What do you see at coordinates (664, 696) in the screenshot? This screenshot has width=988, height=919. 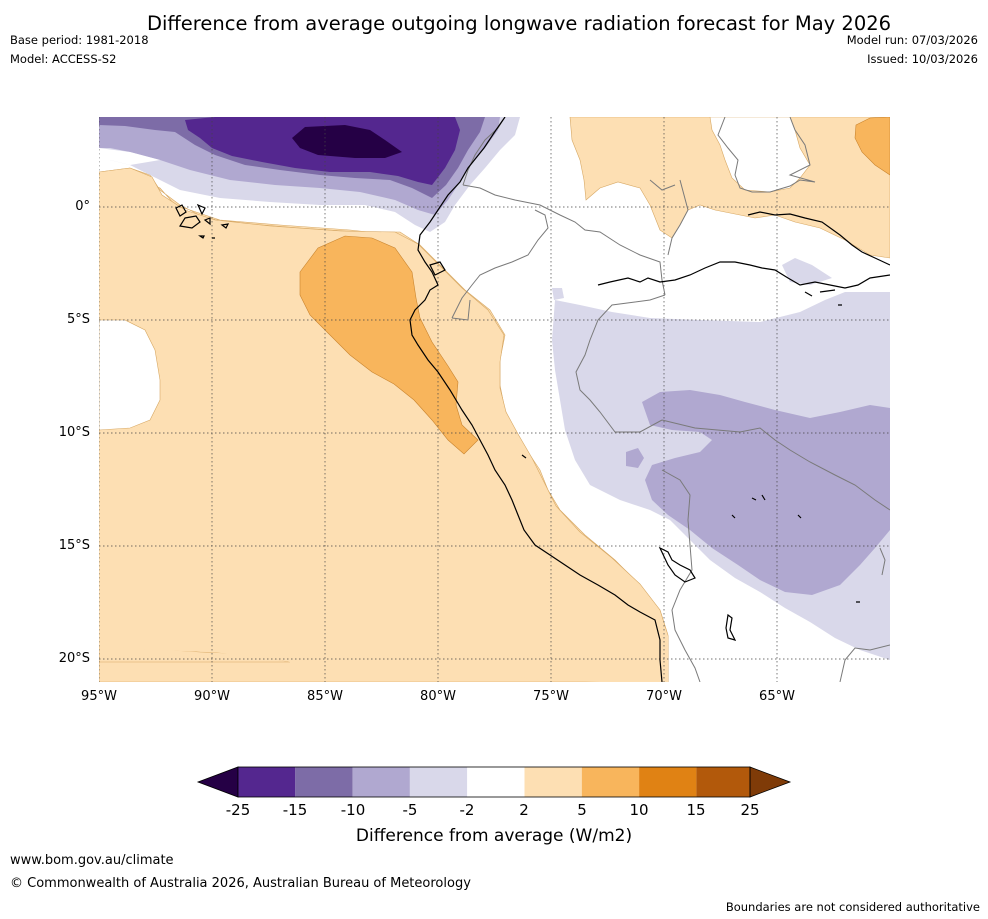 I see `lon-label: 70°W` at bounding box center [664, 696].